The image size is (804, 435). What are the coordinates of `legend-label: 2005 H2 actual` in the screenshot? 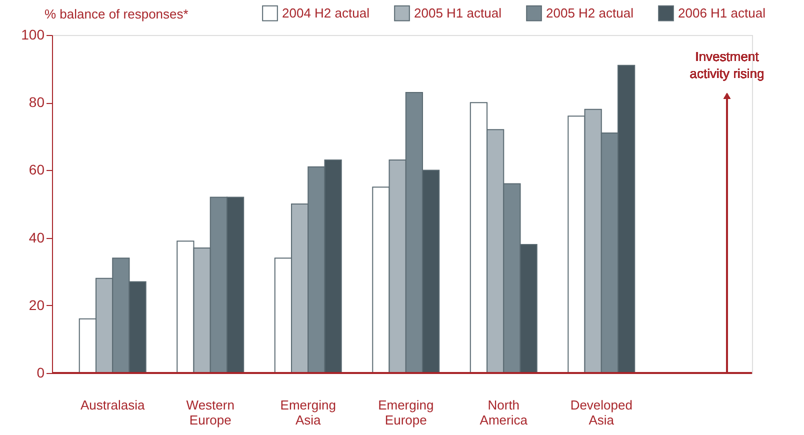 It's located at (590, 12).